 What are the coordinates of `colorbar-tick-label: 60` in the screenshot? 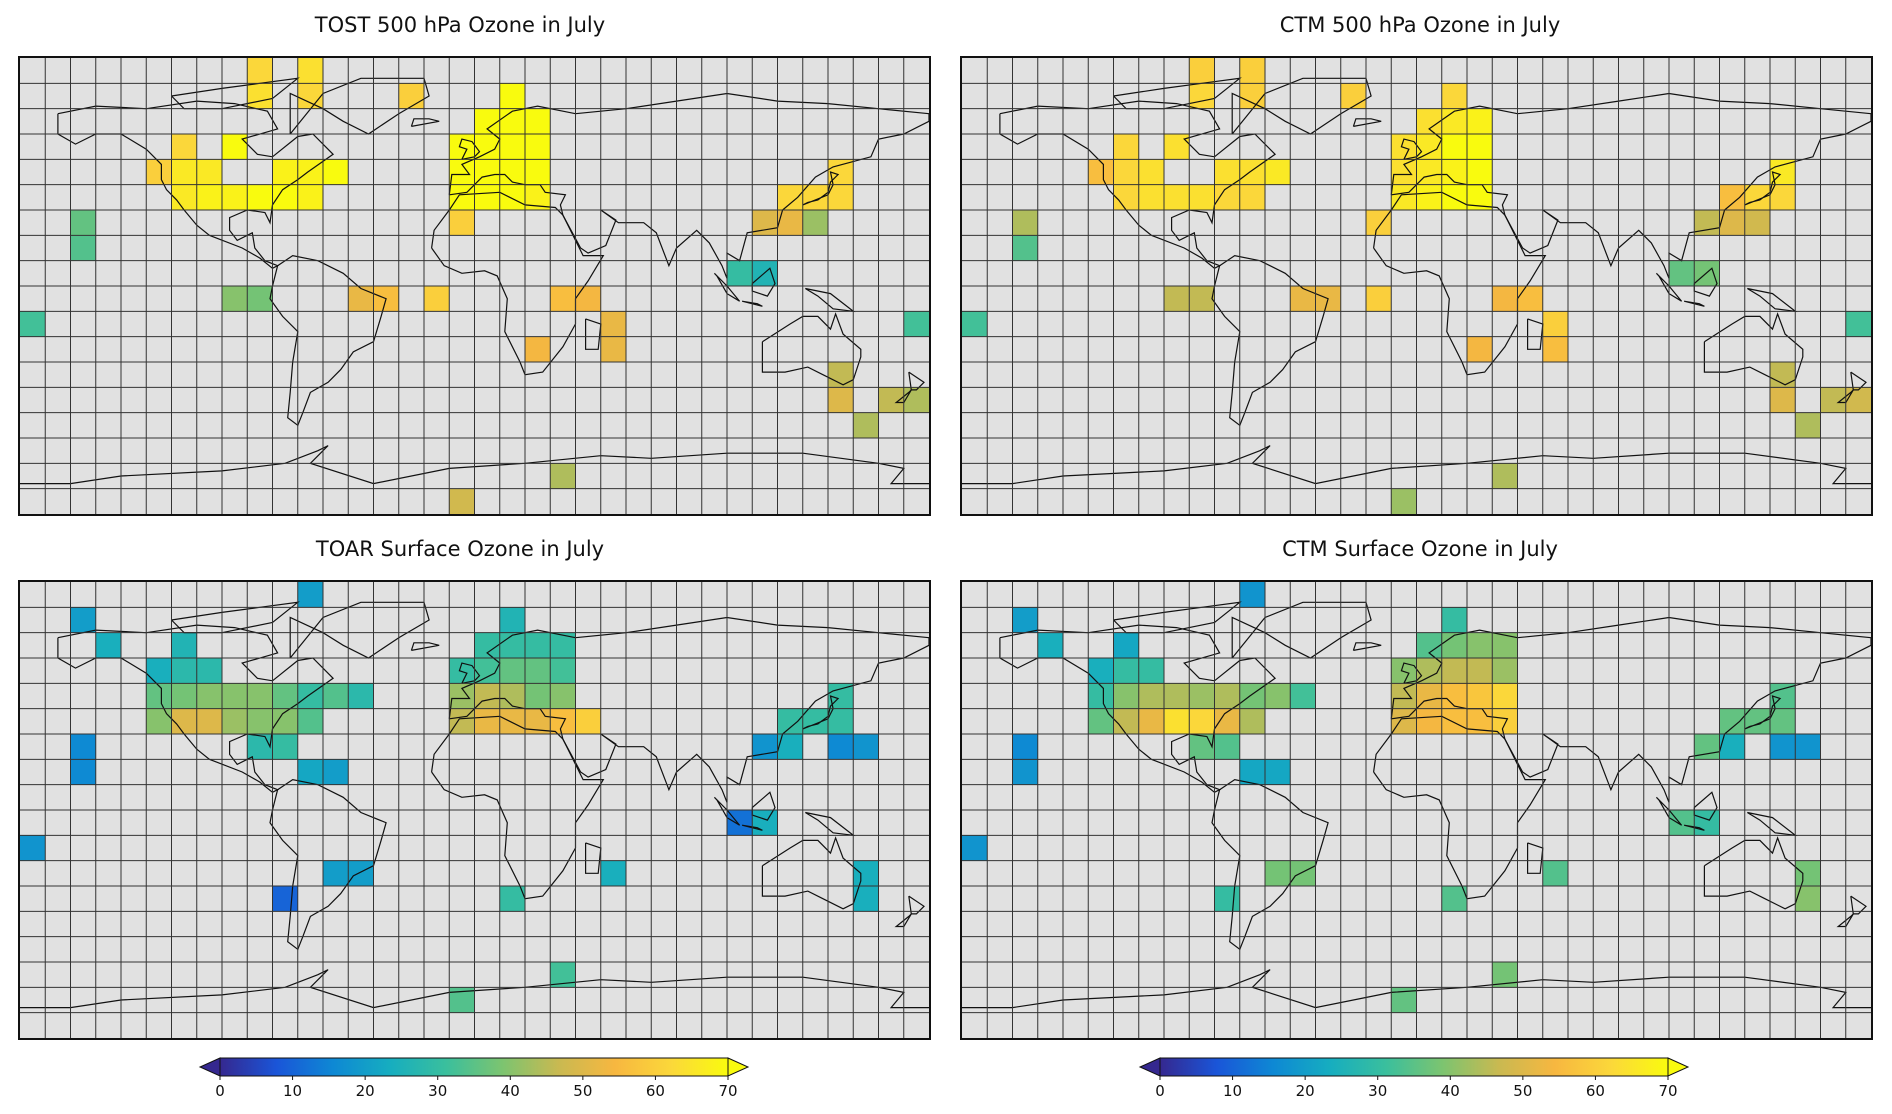 It's located at (1595, 1091).